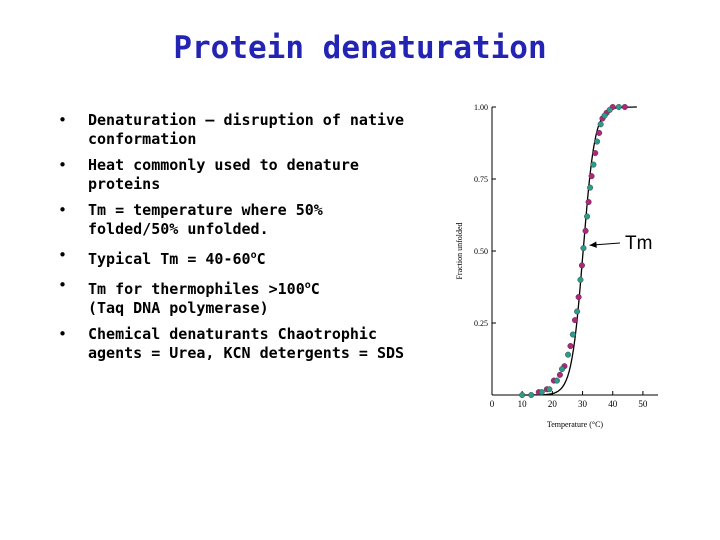 This screenshot has width=720, height=540. What do you see at coordinates (553, 404) in the screenshot?
I see `x-tick-label: 20` at bounding box center [553, 404].